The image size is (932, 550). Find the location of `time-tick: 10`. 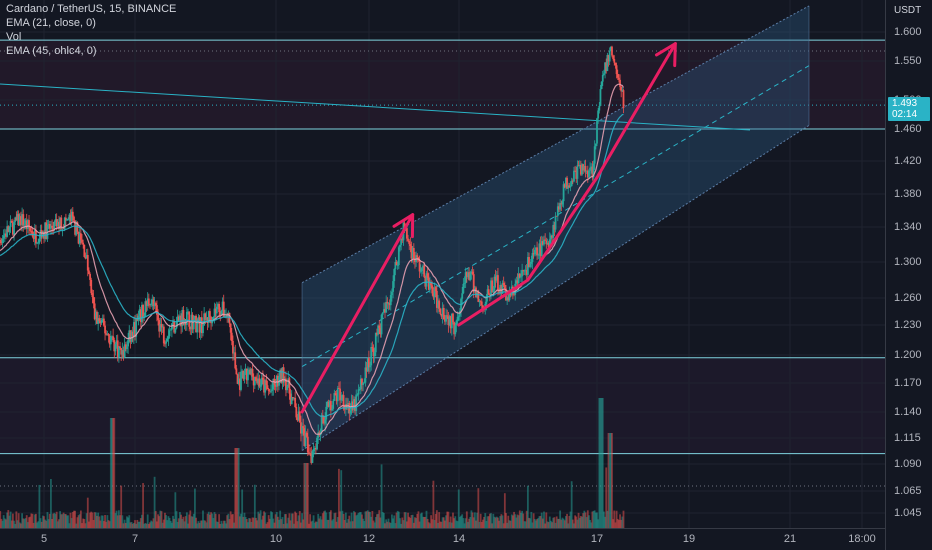

time-tick: 10 is located at coordinates (276, 539).